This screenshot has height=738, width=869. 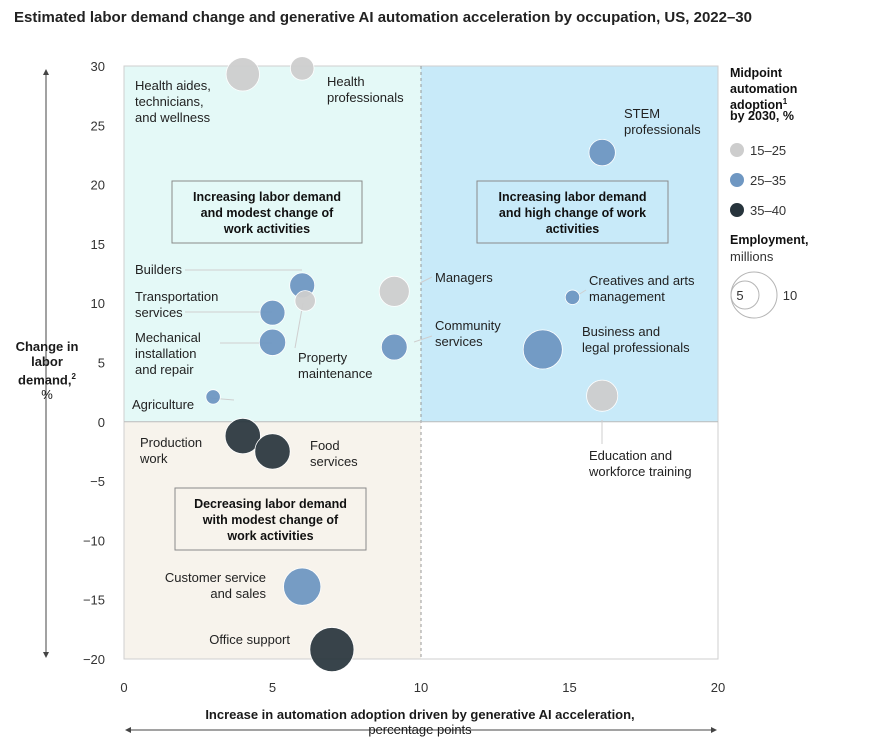 I want to click on quadrant-label-upper-right-box, so click(x=572, y=212).